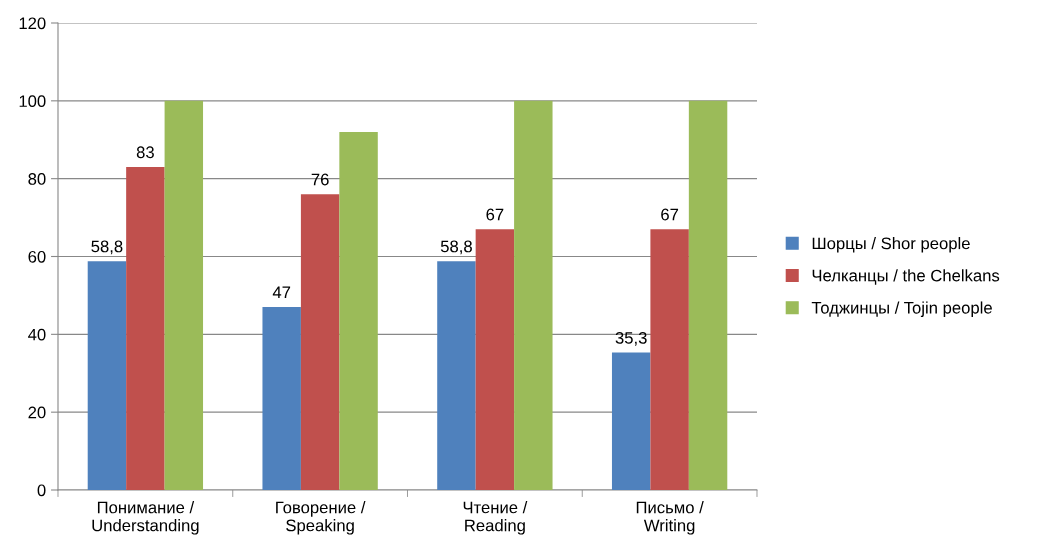 This screenshot has height=554, width=1064. I want to click on y-tick-label: 20, so click(37, 412).